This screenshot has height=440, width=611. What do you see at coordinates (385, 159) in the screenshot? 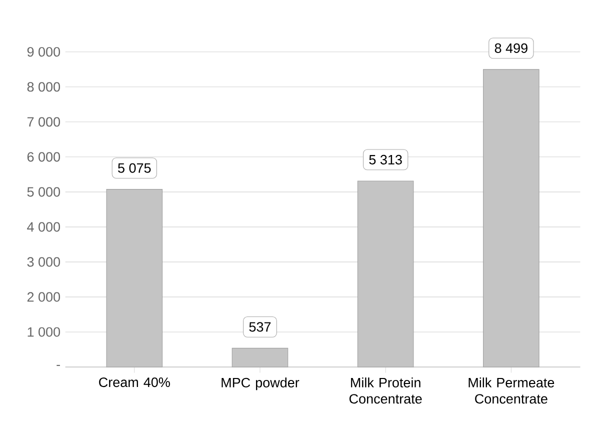
I see `data-label: 5 313` at bounding box center [385, 159].